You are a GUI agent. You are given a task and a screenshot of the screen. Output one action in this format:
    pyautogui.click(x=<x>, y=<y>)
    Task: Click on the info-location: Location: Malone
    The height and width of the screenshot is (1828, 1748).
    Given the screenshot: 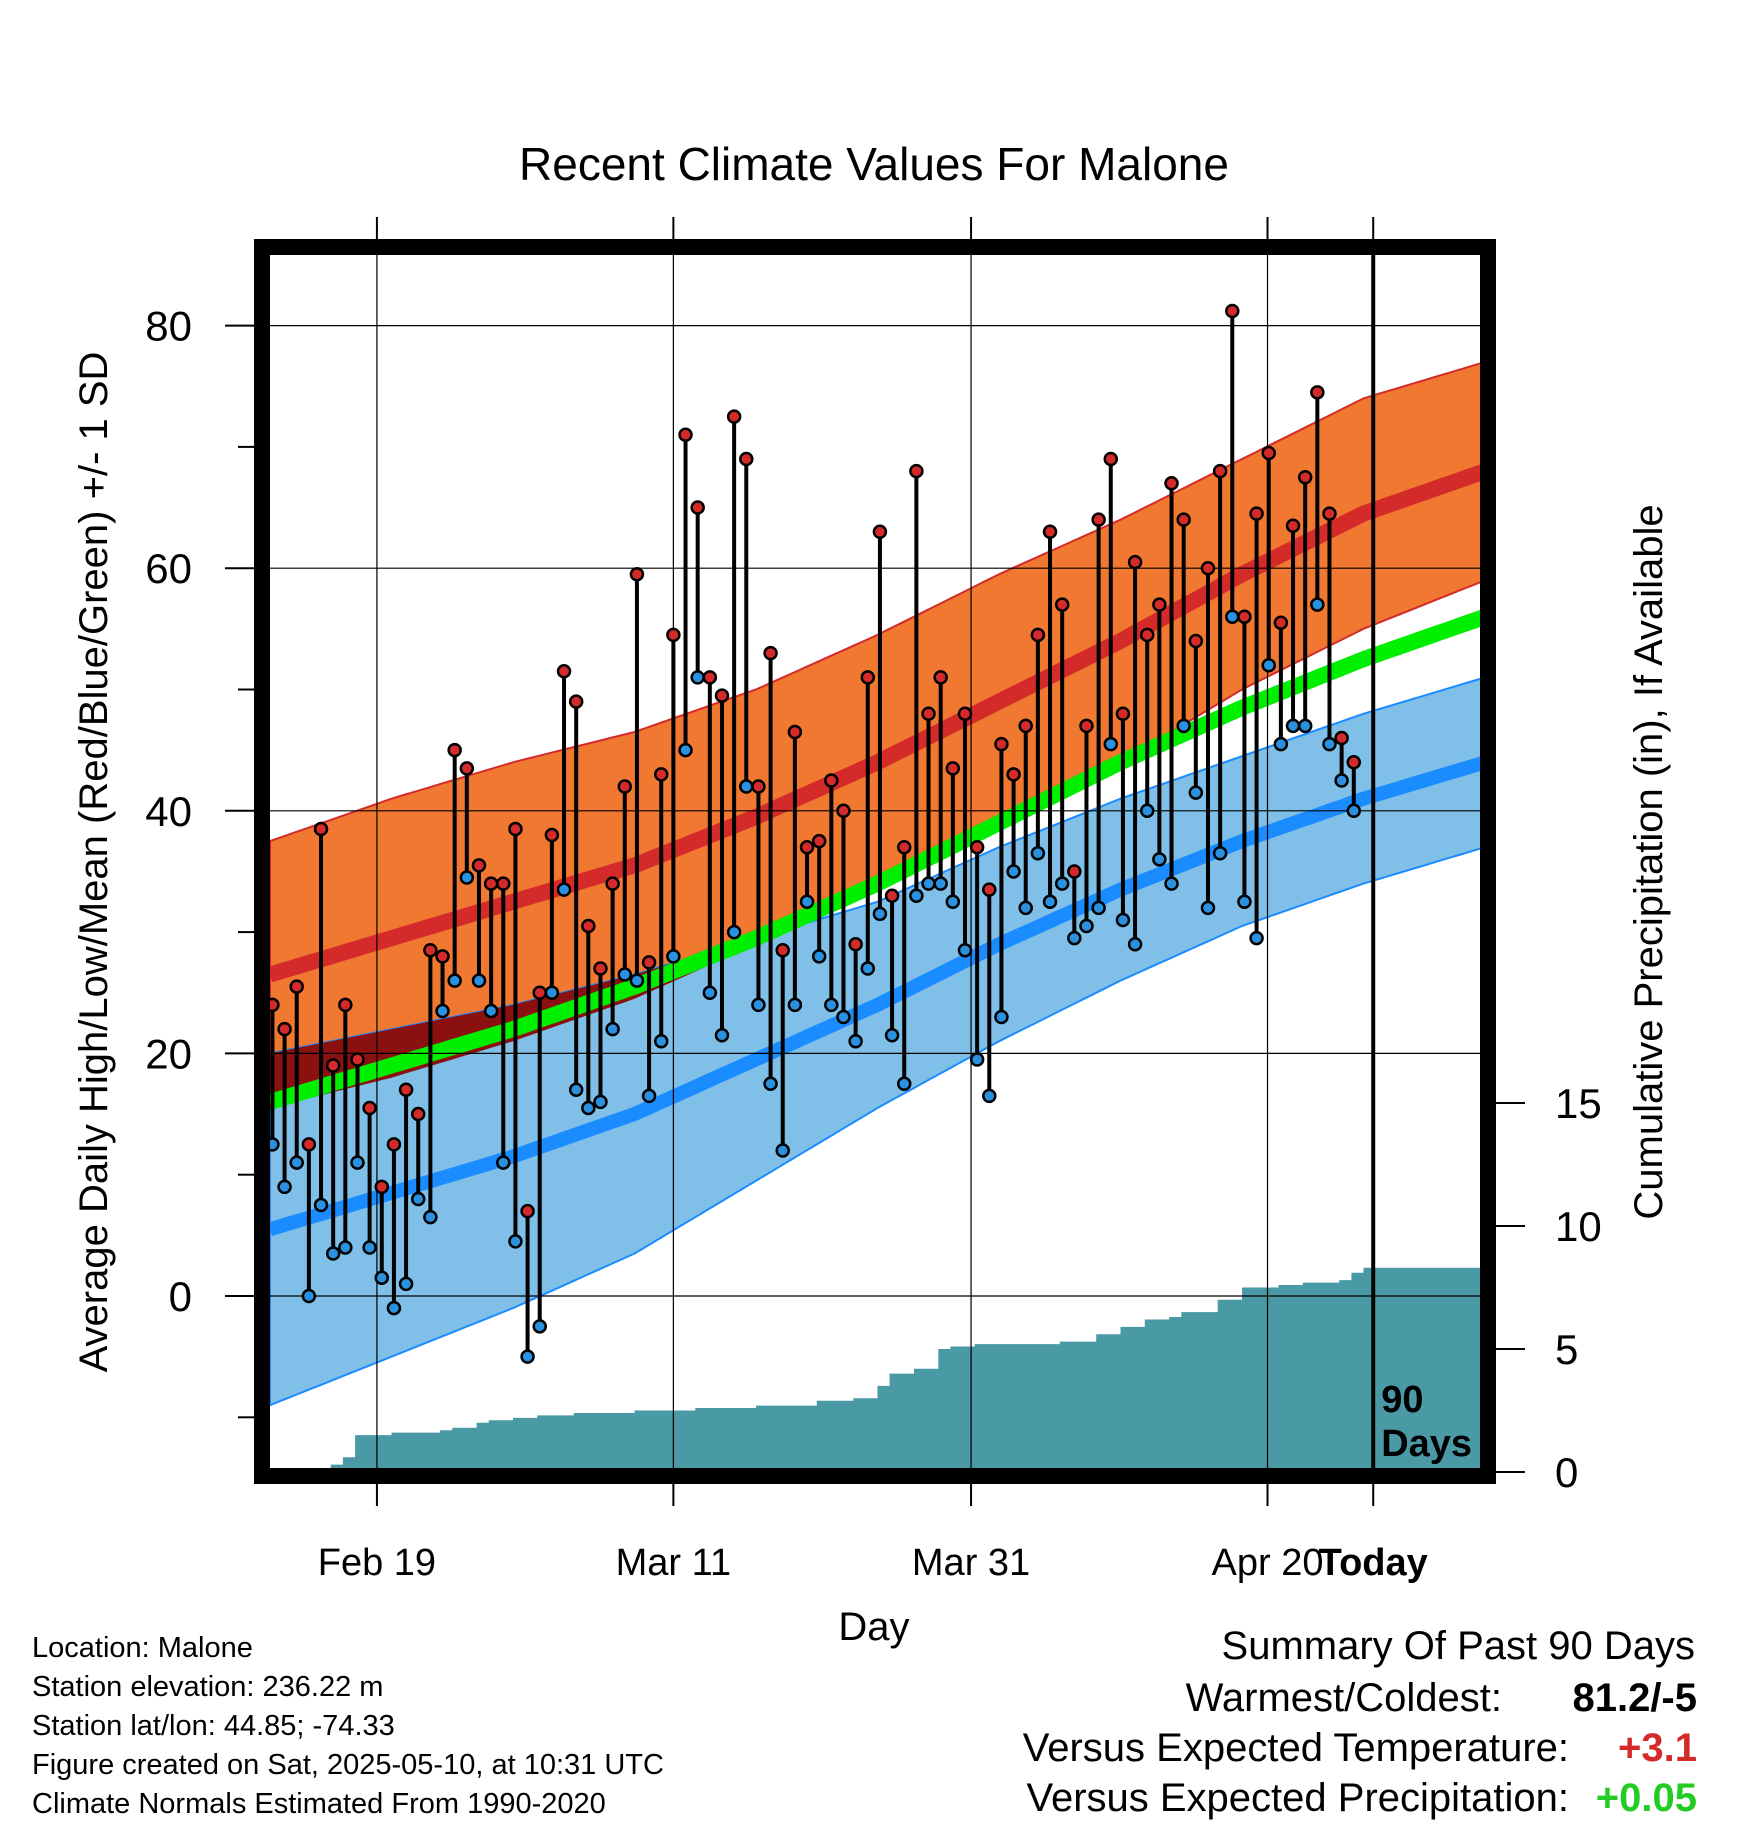 What is the action you would take?
    pyautogui.click(x=142, y=1648)
    